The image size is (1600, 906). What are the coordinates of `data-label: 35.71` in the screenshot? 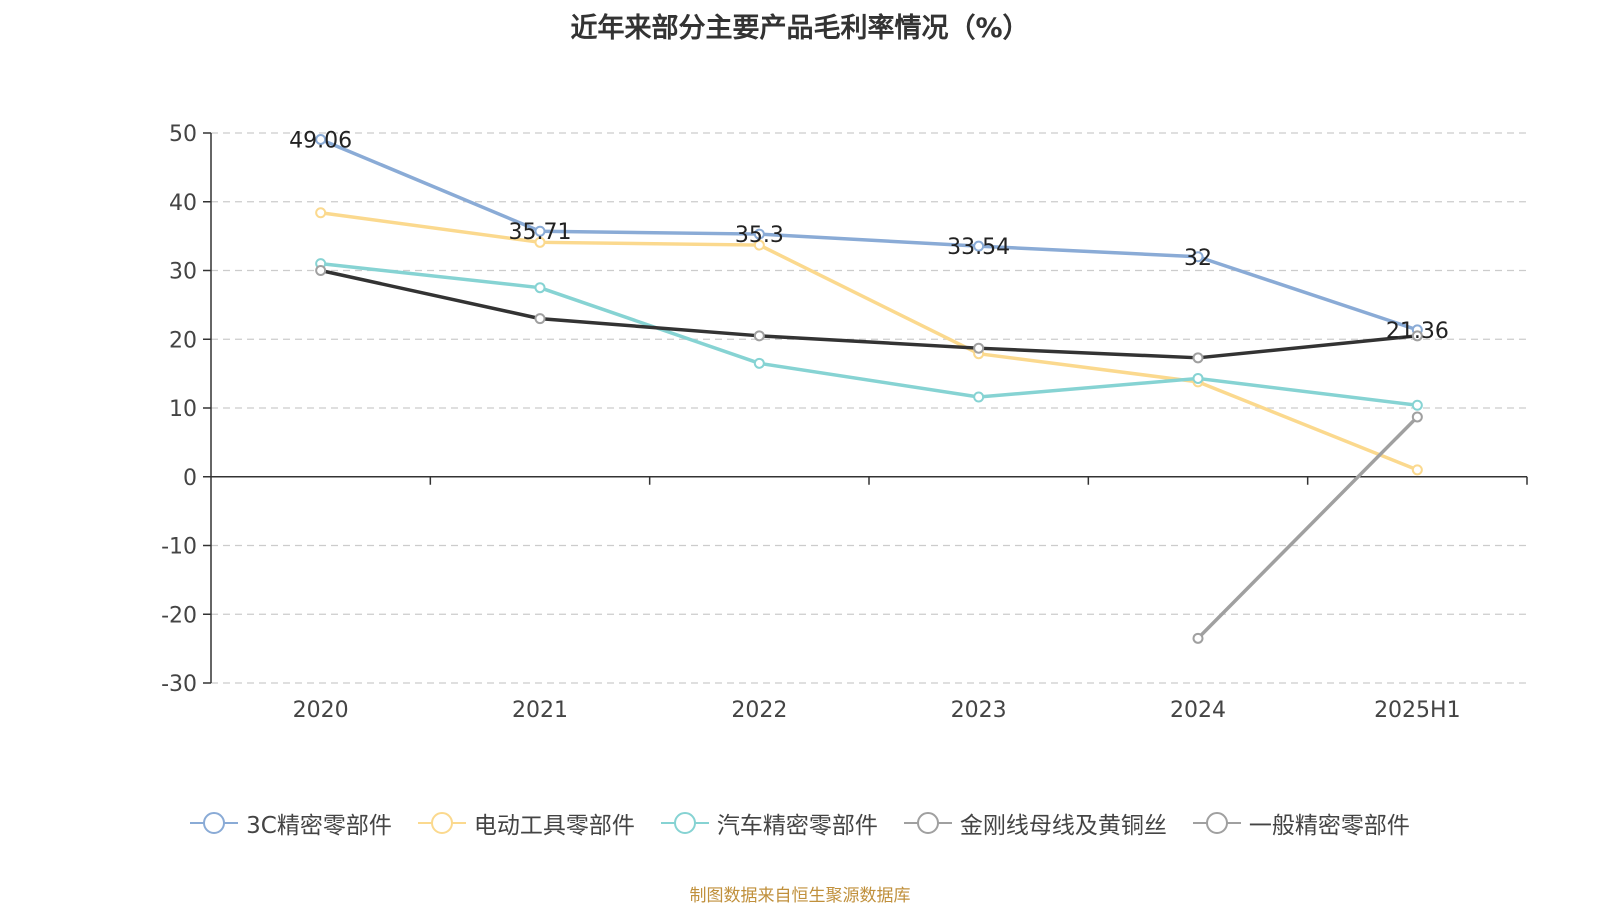 It's located at (540, 232).